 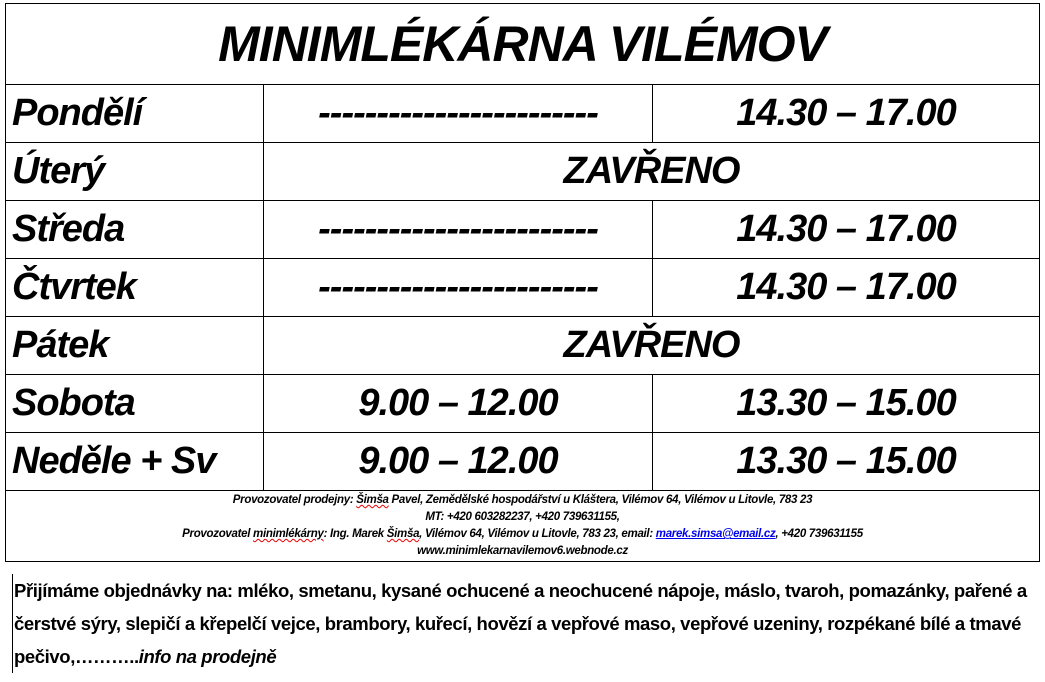 What do you see at coordinates (134, 229) in the screenshot?
I see `day-name: Středa` at bounding box center [134, 229].